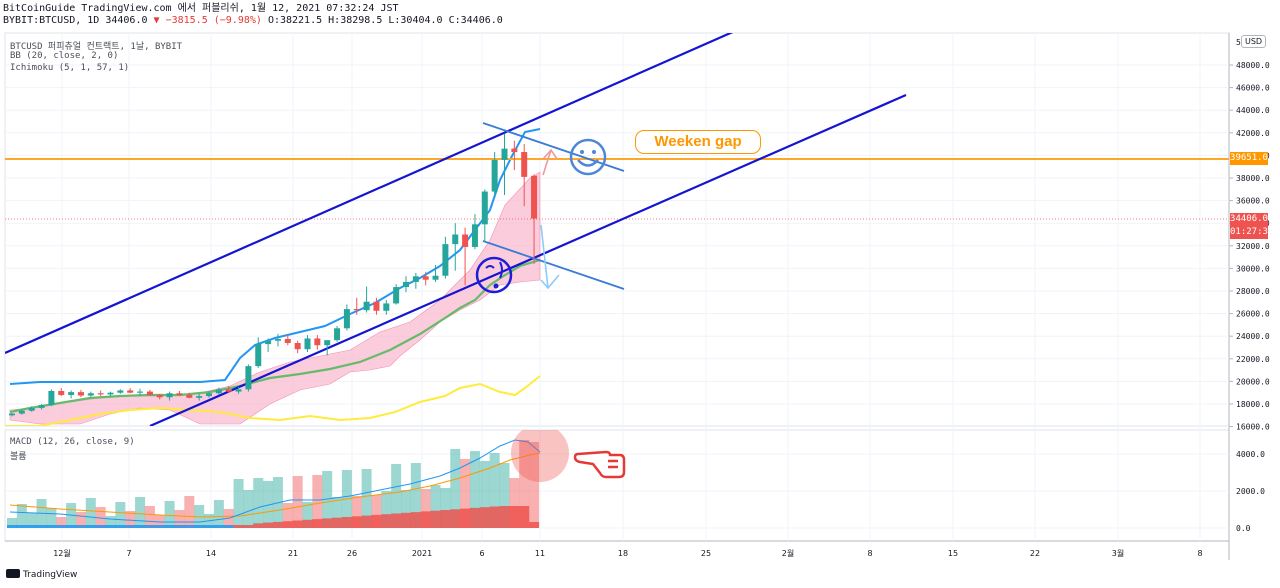 The image size is (1280, 588). Describe the element at coordinates (788, 553) in the screenshot. I see `time-tick-label: 2월` at that location.